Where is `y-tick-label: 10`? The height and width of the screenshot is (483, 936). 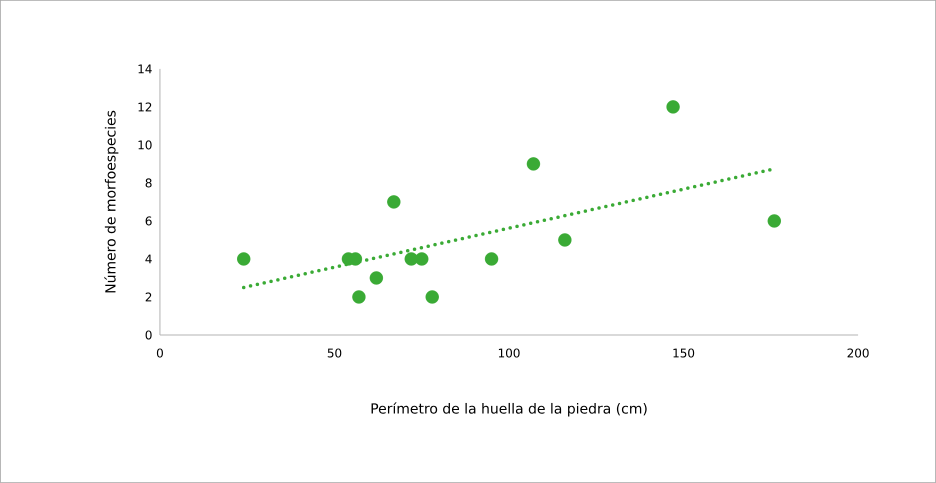
y-tick-label: 10 is located at coordinates (145, 145).